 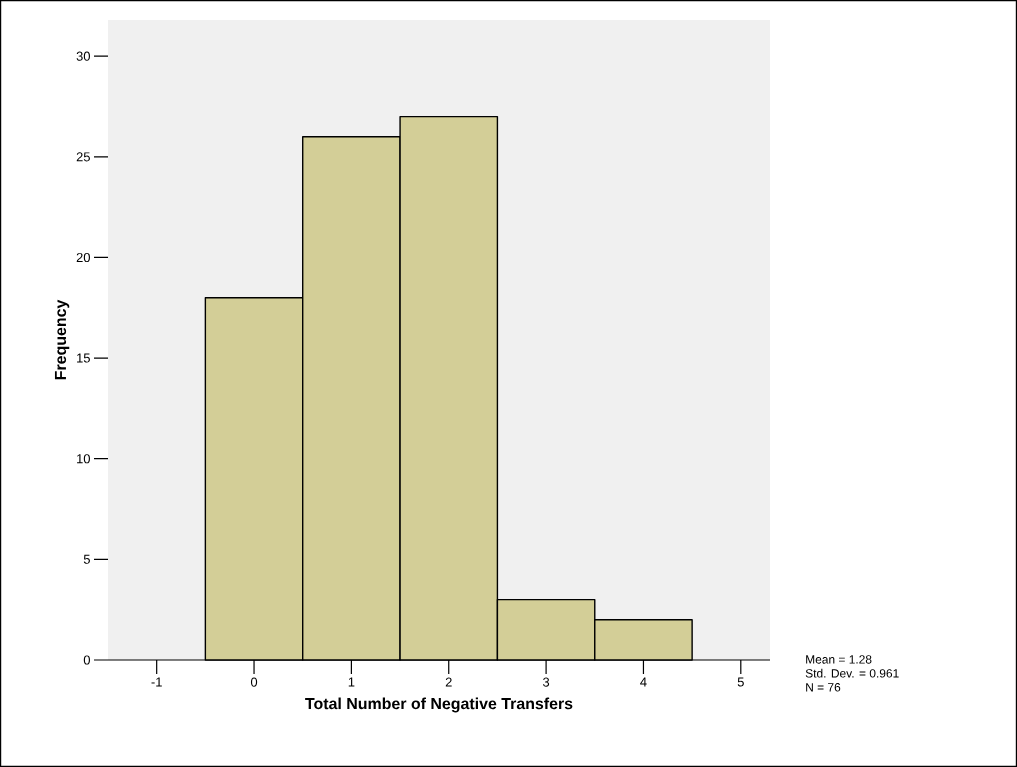 I want to click on x-tick-label: 3, so click(x=546, y=682).